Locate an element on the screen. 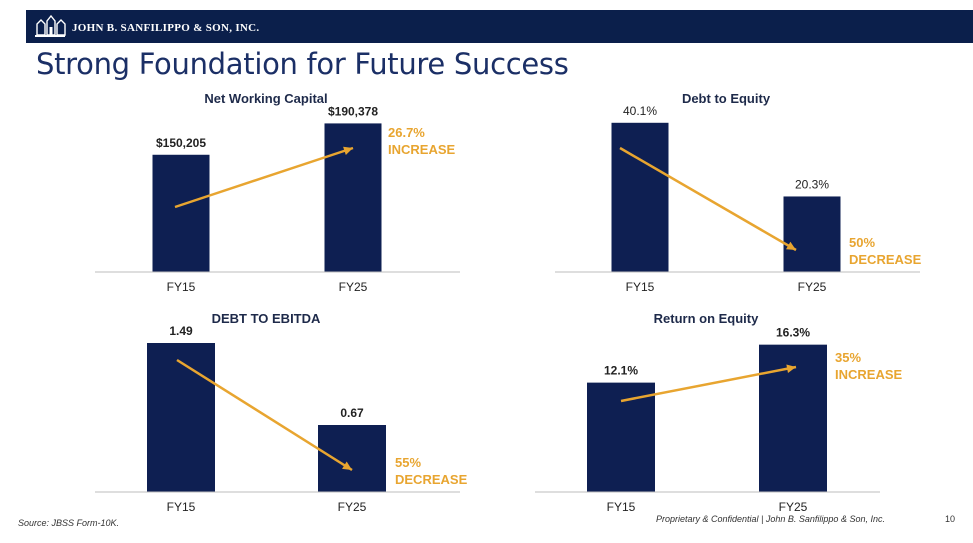 This screenshot has height=543, width=973. data-label: 12.1% is located at coordinates (621, 371).